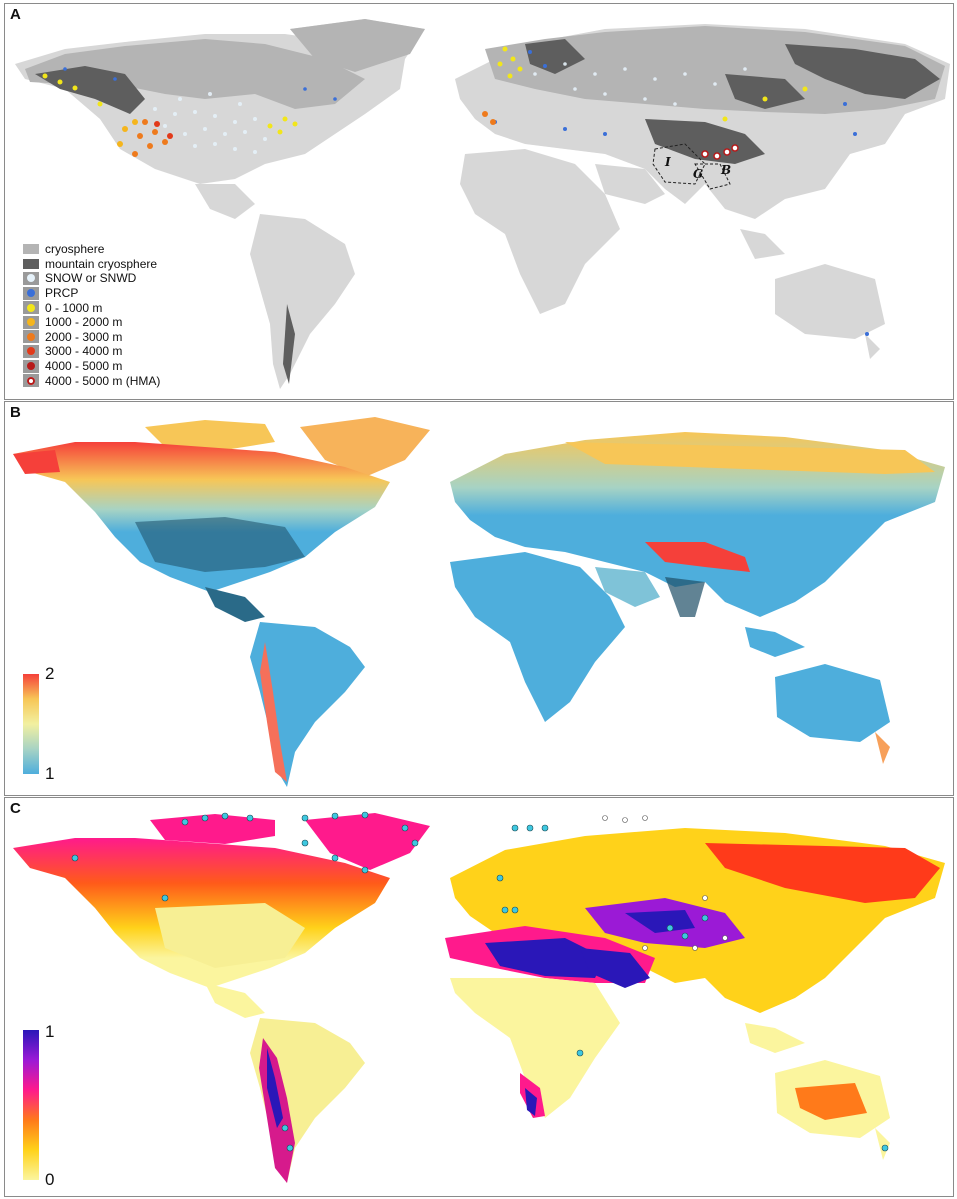  Describe the element at coordinates (91, 293) in the screenshot. I see `legend-a-item: PRCP` at that location.